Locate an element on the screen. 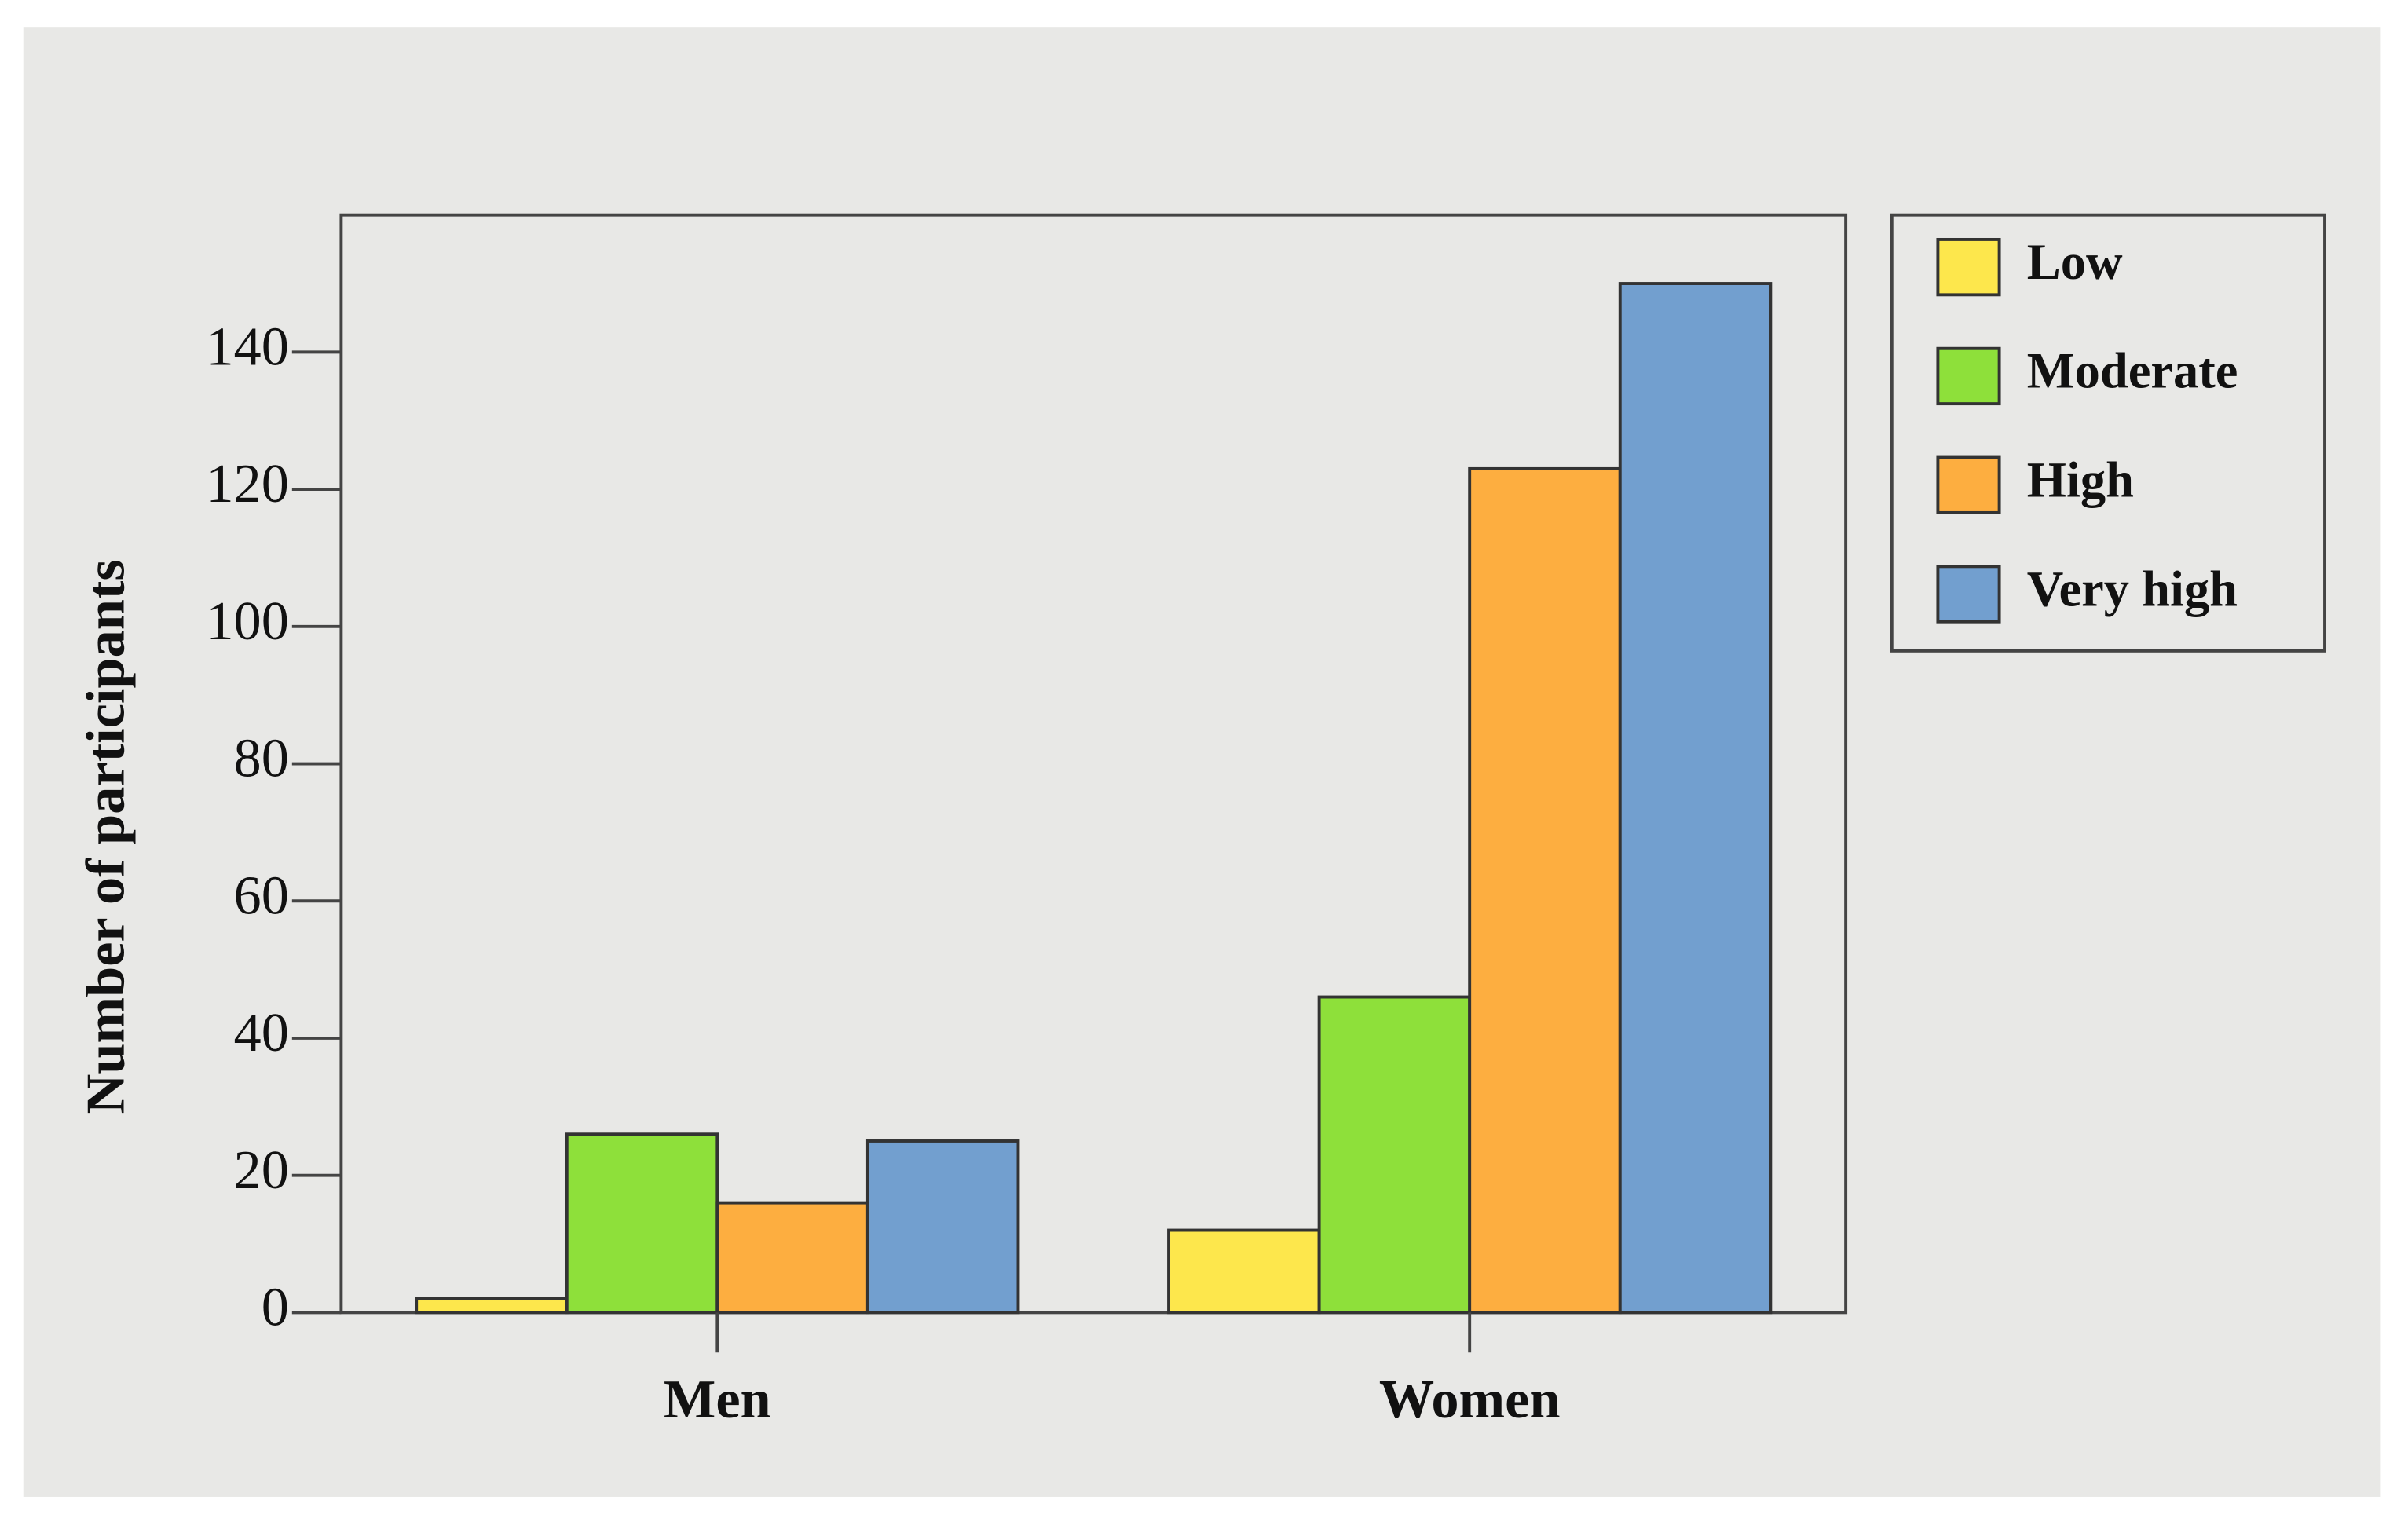 This screenshot has width=2408, height=1529. legend-label: Moderate is located at coordinates (2132, 371).